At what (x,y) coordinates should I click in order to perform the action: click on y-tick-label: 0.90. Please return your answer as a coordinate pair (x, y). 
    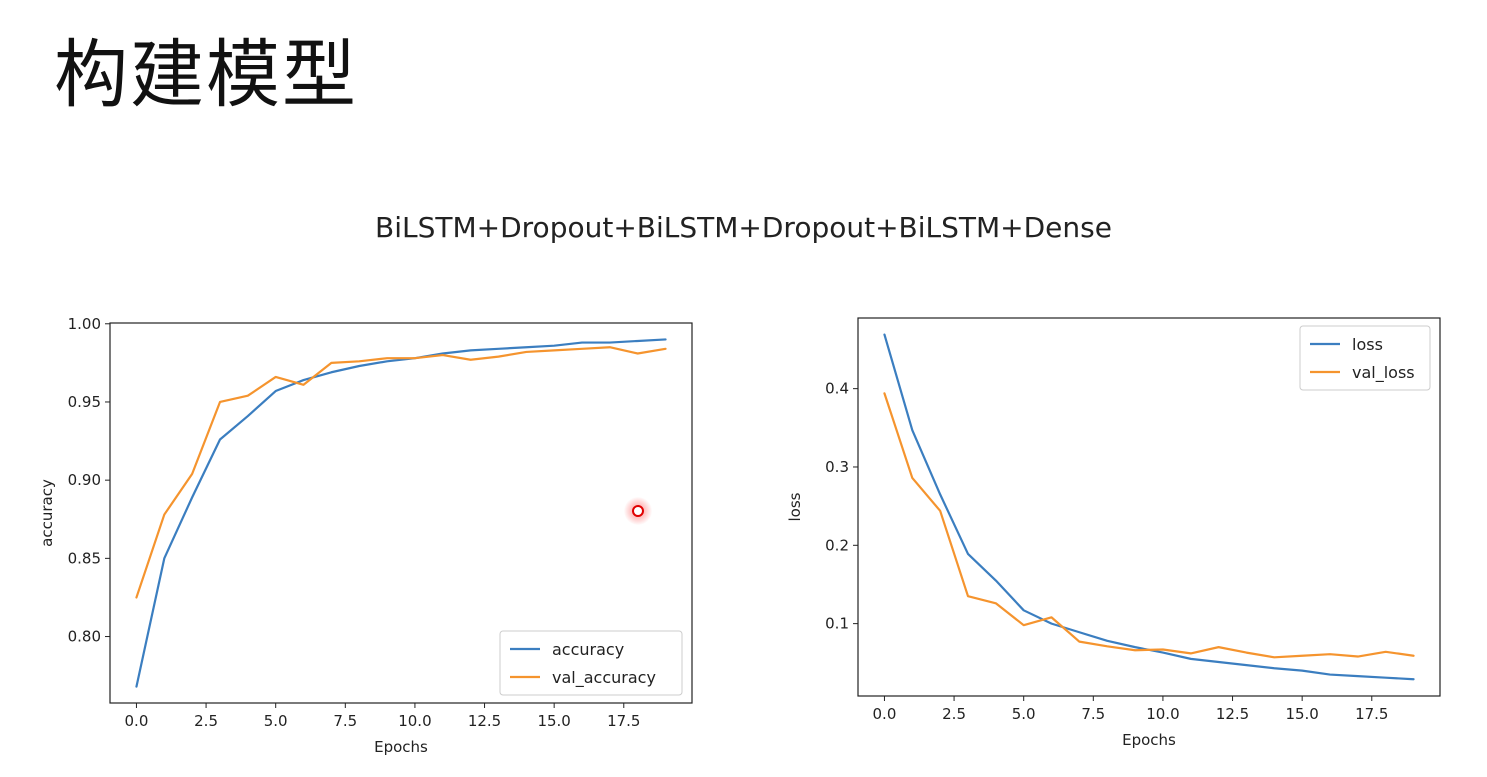
    Looking at the image, I should click on (84, 480).